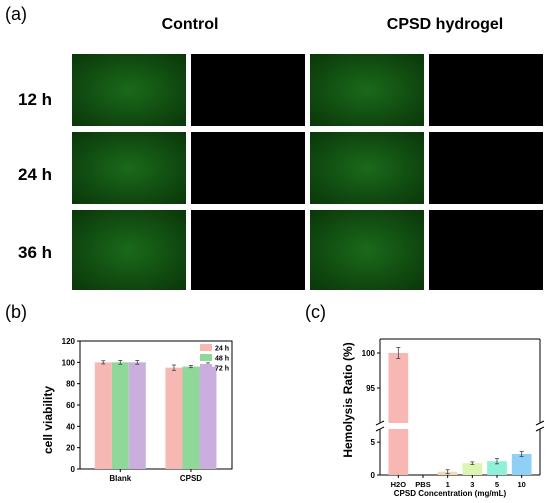  What do you see at coordinates (521, 484) in the screenshot?
I see `chart-c-xtick-label: 10` at bounding box center [521, 484].